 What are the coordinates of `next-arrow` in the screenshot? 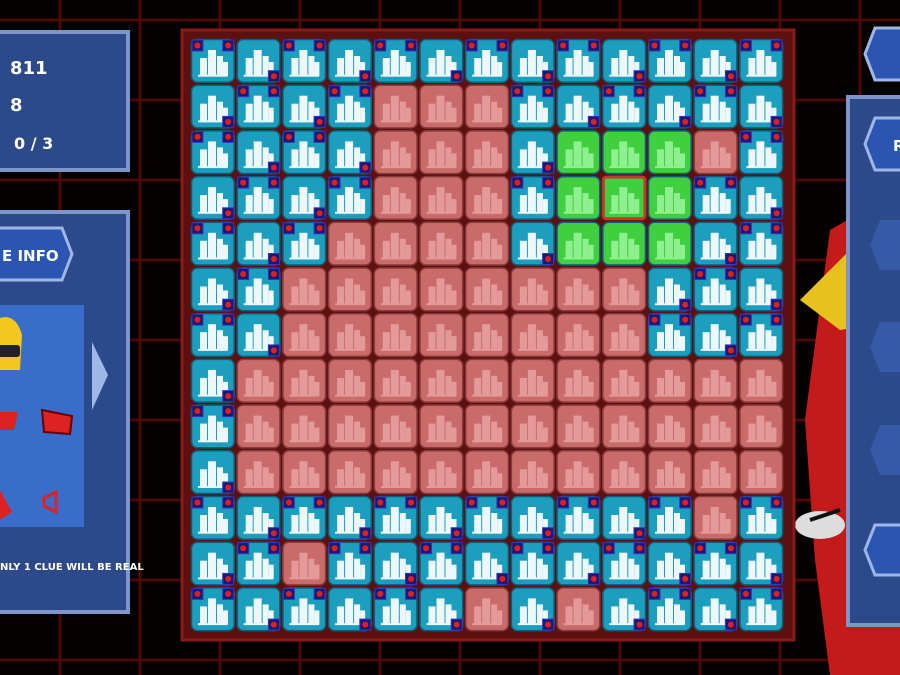 It's located at (100, 376).